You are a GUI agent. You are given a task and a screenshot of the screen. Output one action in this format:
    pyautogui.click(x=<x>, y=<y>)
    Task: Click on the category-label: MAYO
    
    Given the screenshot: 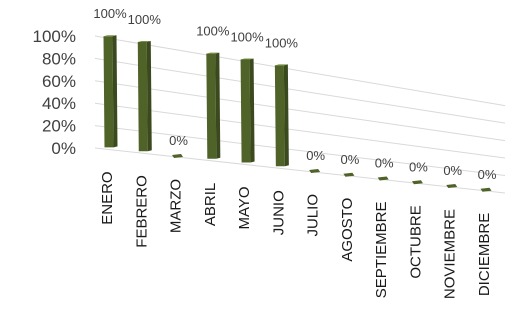 What is the action you would take?
    pyautogui.click(x=244, y=207)
    